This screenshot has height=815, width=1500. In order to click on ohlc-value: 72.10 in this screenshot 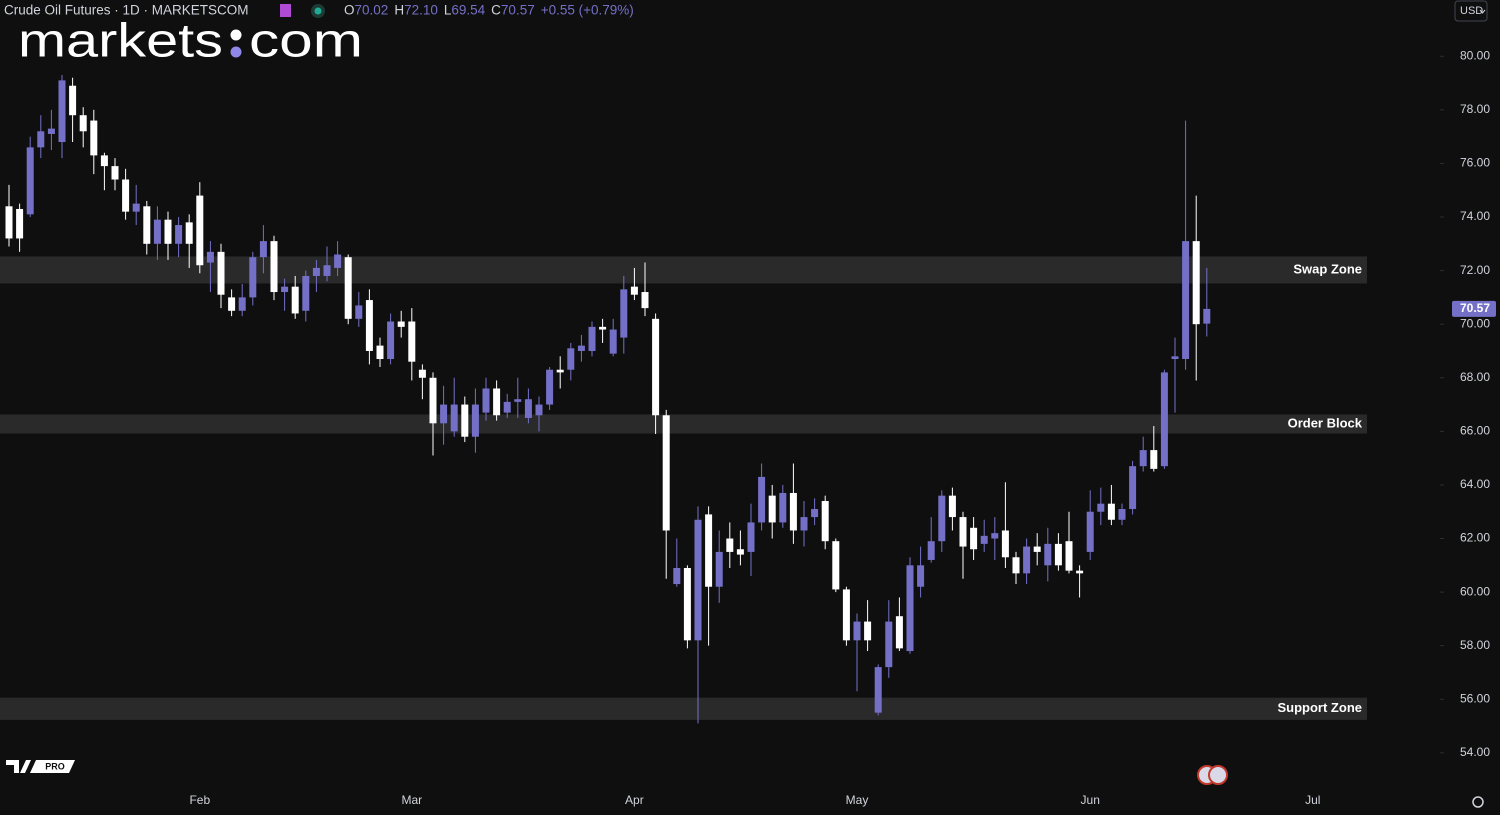, I will do `click(421, 10)`.